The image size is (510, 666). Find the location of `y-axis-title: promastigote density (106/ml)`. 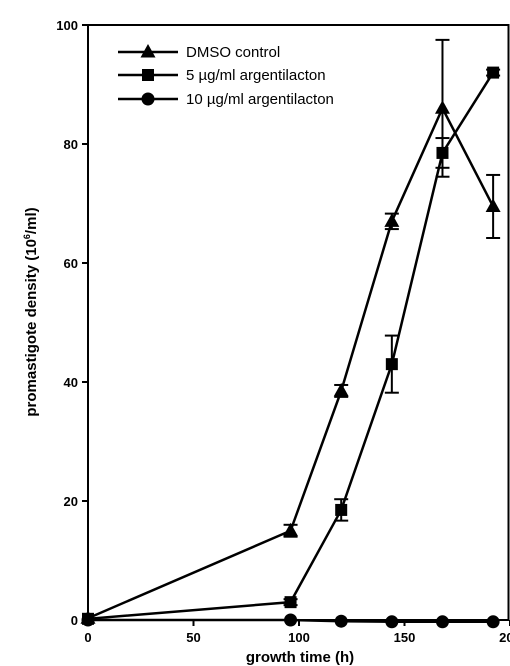

y-axis-title: promastigote density (106/ml) is located at coordinates (31, 311).